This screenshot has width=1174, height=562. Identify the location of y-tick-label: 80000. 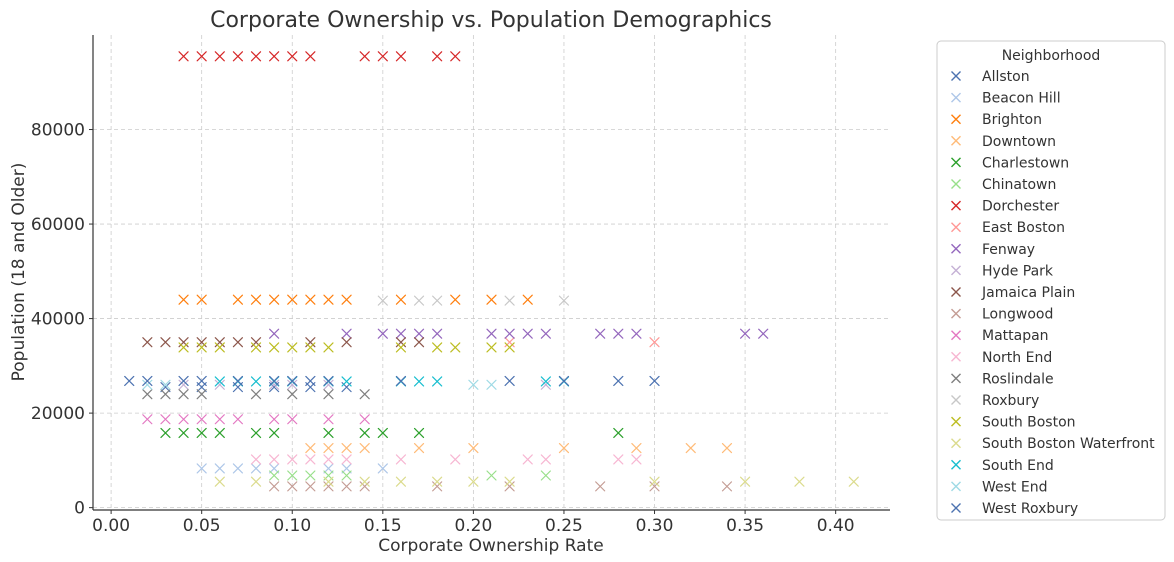
(58, 131).